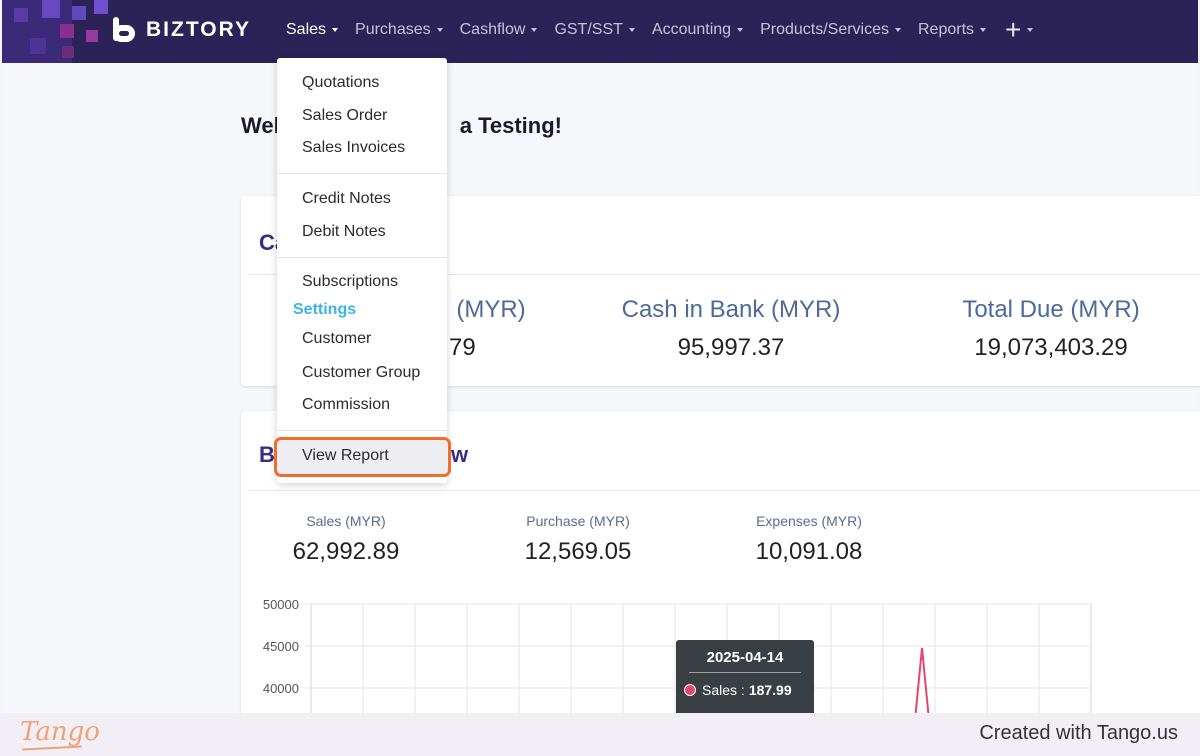  I want to click on nav-add: +, so click(1018, 29).